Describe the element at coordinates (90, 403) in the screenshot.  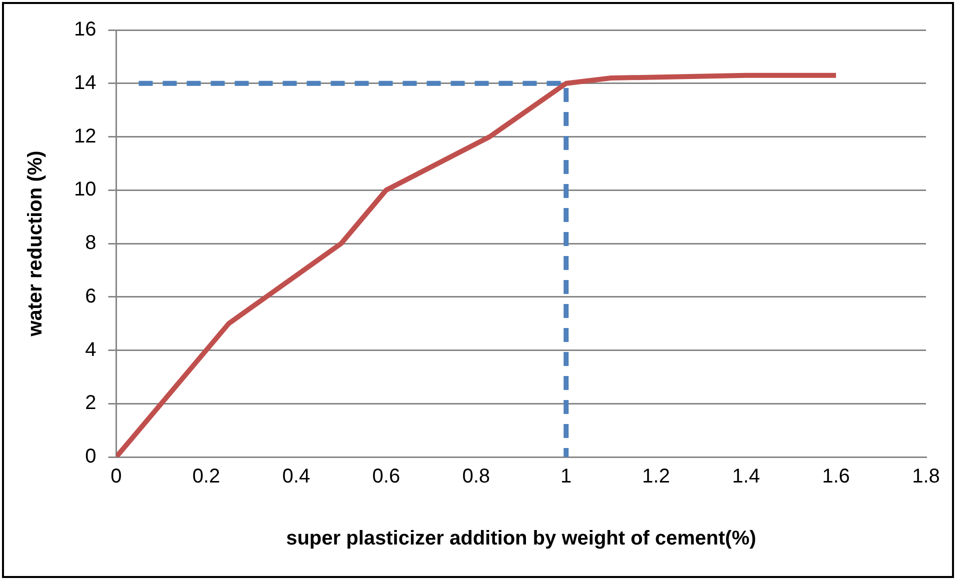
I see `y-tick-label: 2` at that location.